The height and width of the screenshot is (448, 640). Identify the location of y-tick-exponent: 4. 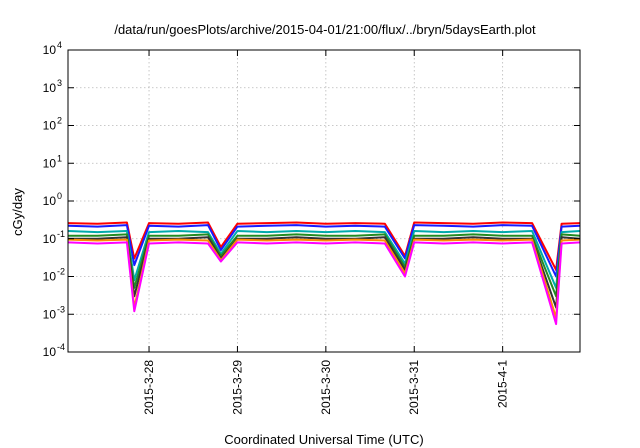
(59, 45).